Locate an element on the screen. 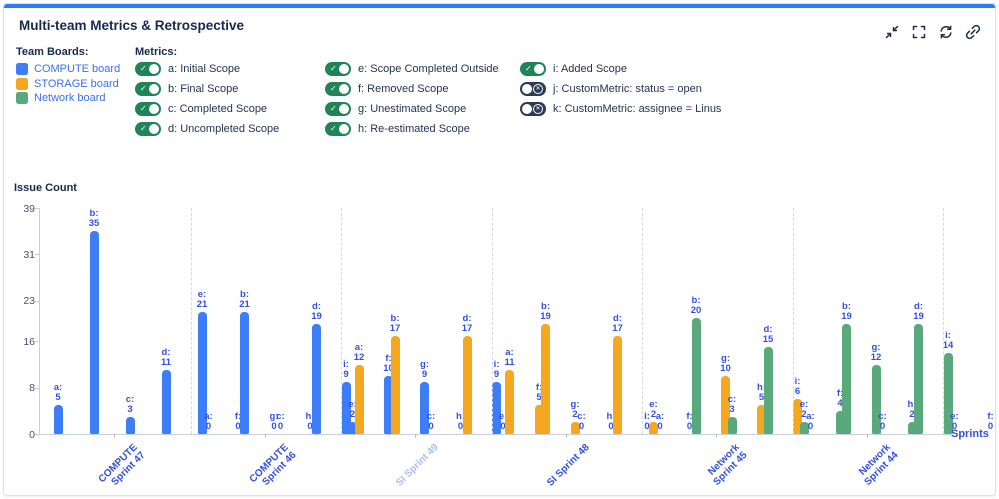 The height and width of the screenshot is (499, 999). metric-label: e: Scope Completed Outside is located at coordinates (428, 69).